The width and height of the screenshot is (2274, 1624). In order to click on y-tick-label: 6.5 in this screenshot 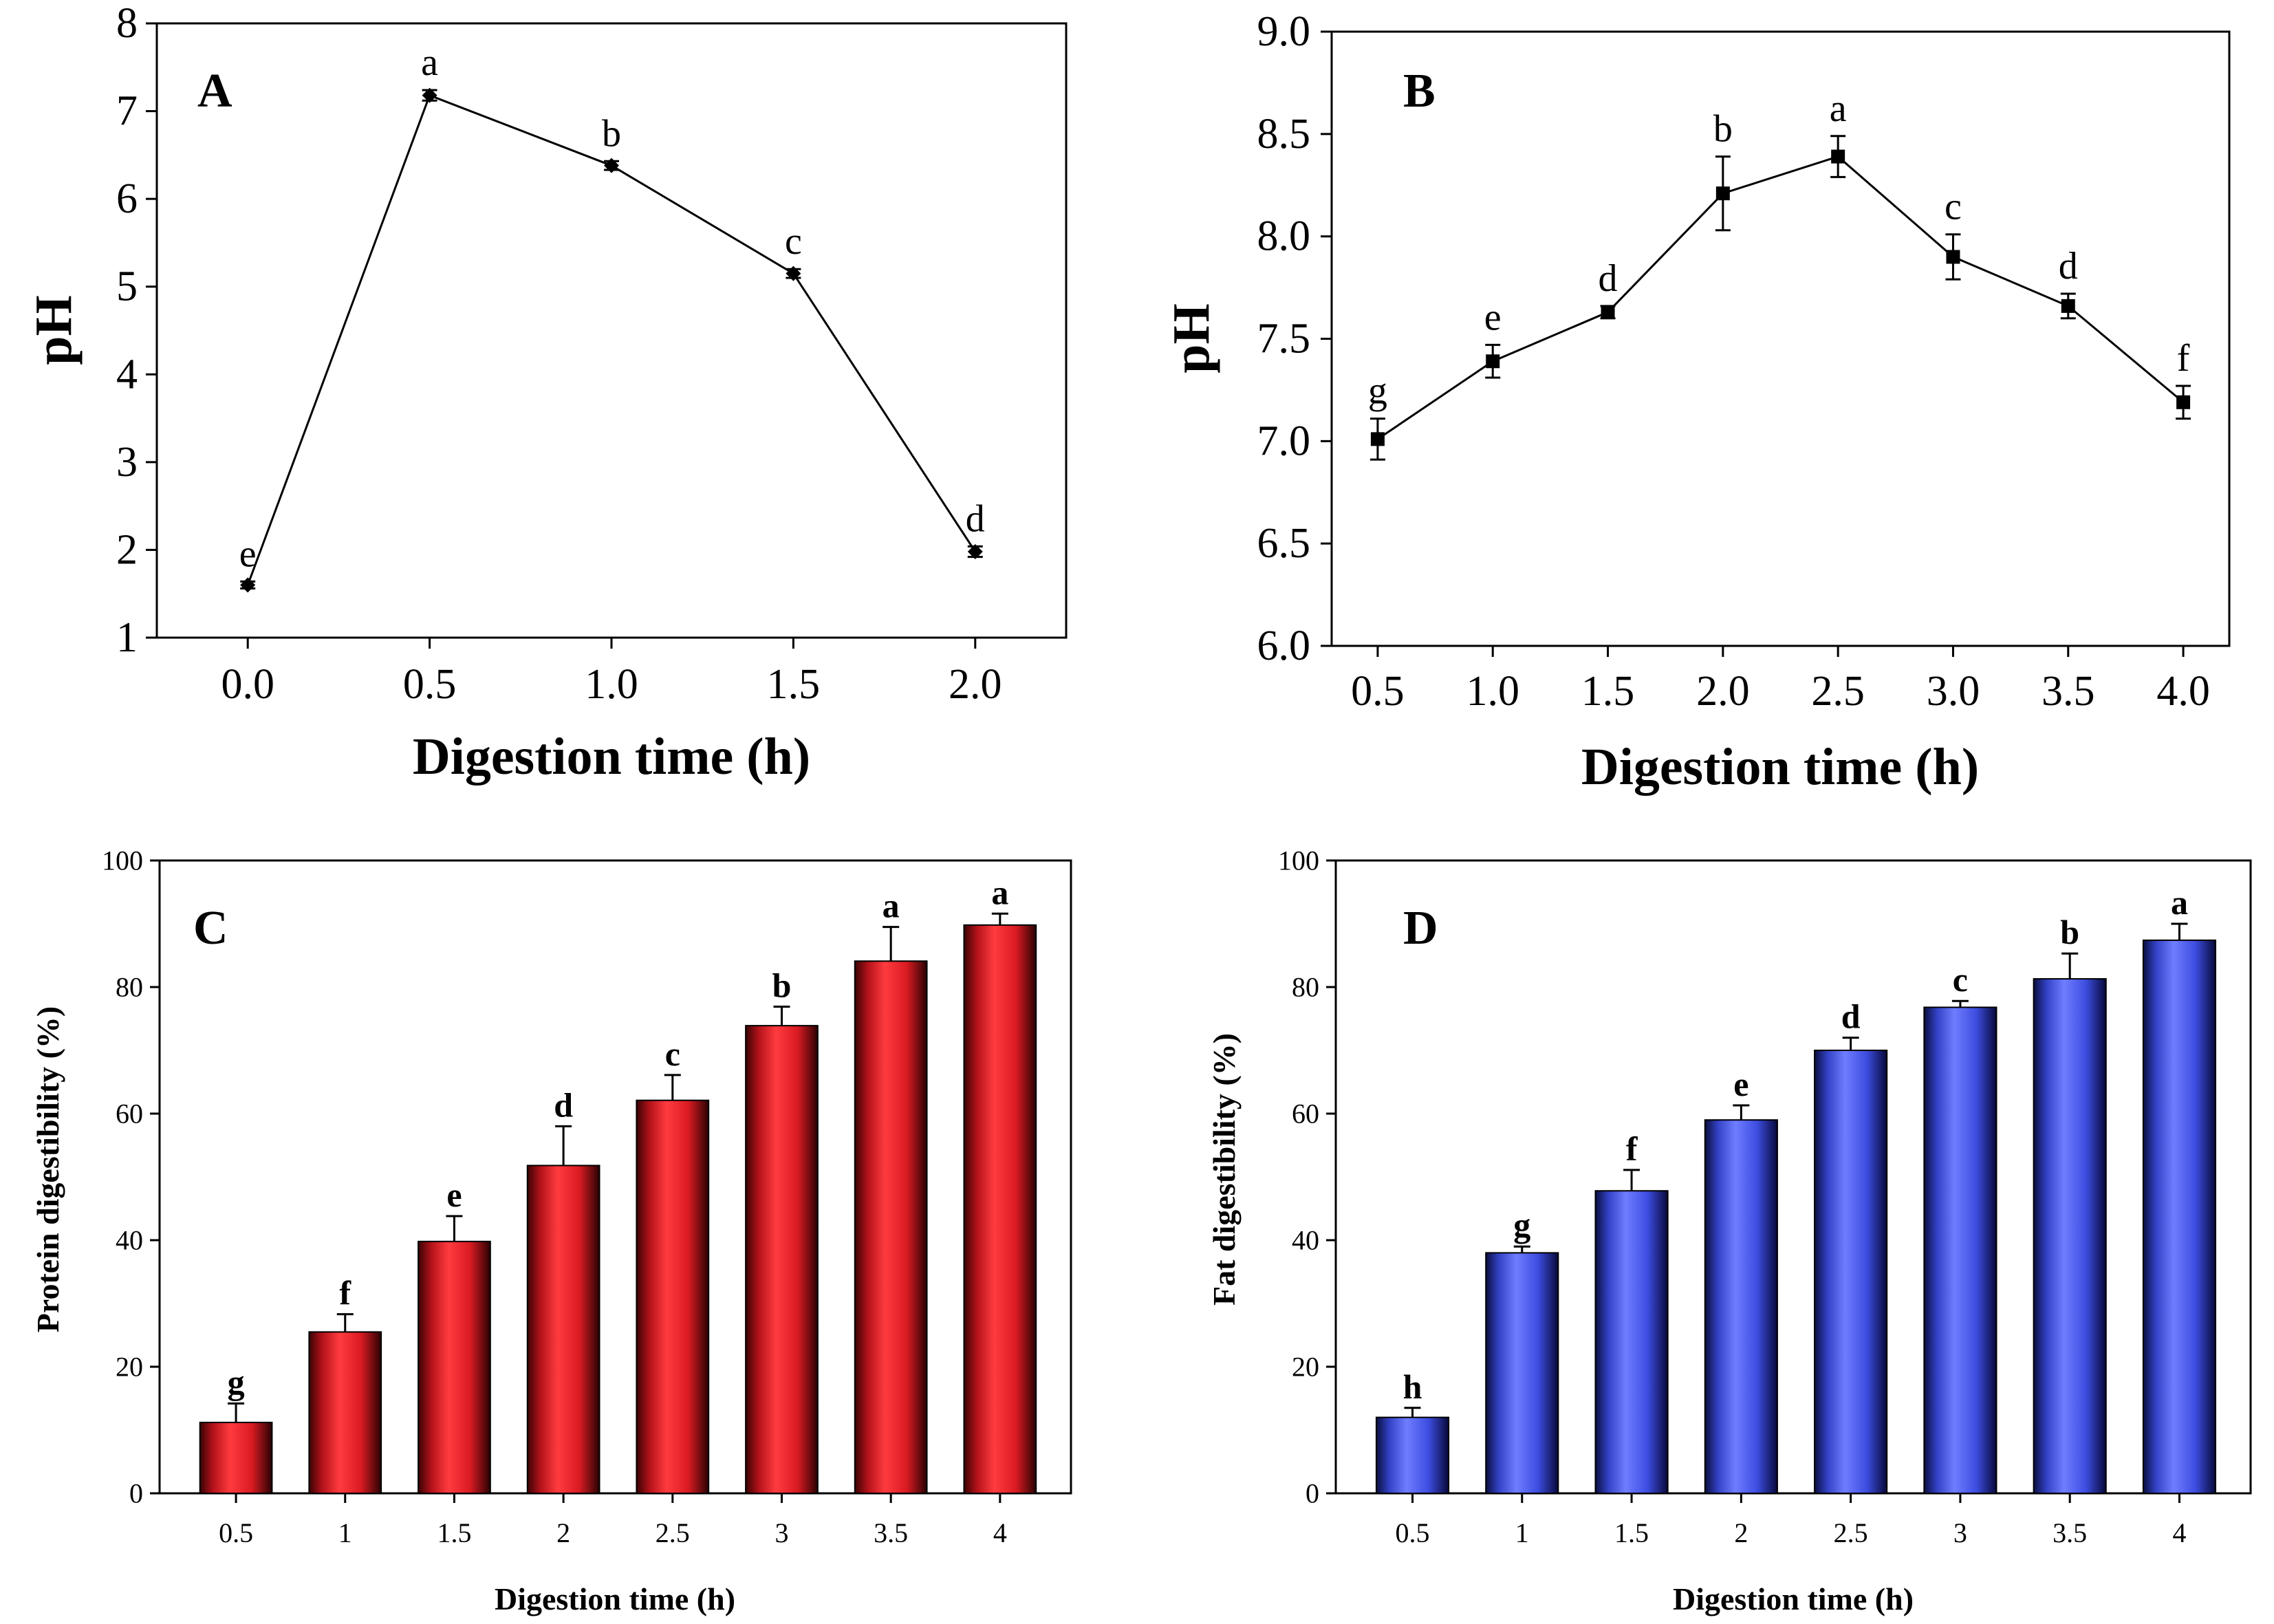, I will do `click(1284, 543)`.